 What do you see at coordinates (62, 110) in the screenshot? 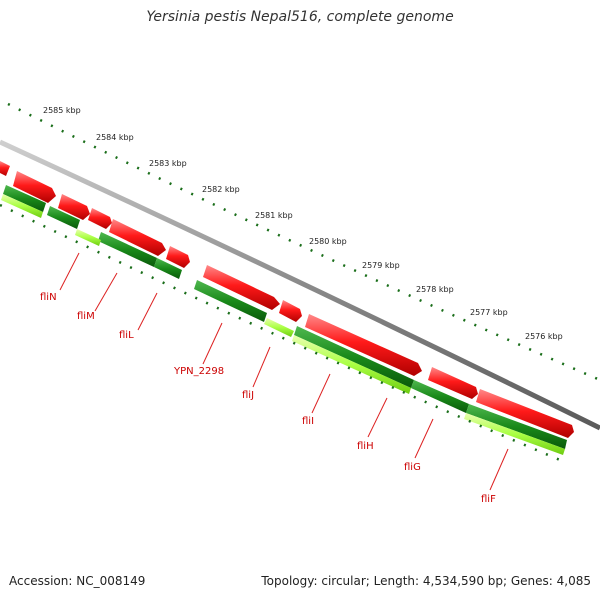
I see `kbp-label: 2585 kbp` at bounding box center [62, 110].